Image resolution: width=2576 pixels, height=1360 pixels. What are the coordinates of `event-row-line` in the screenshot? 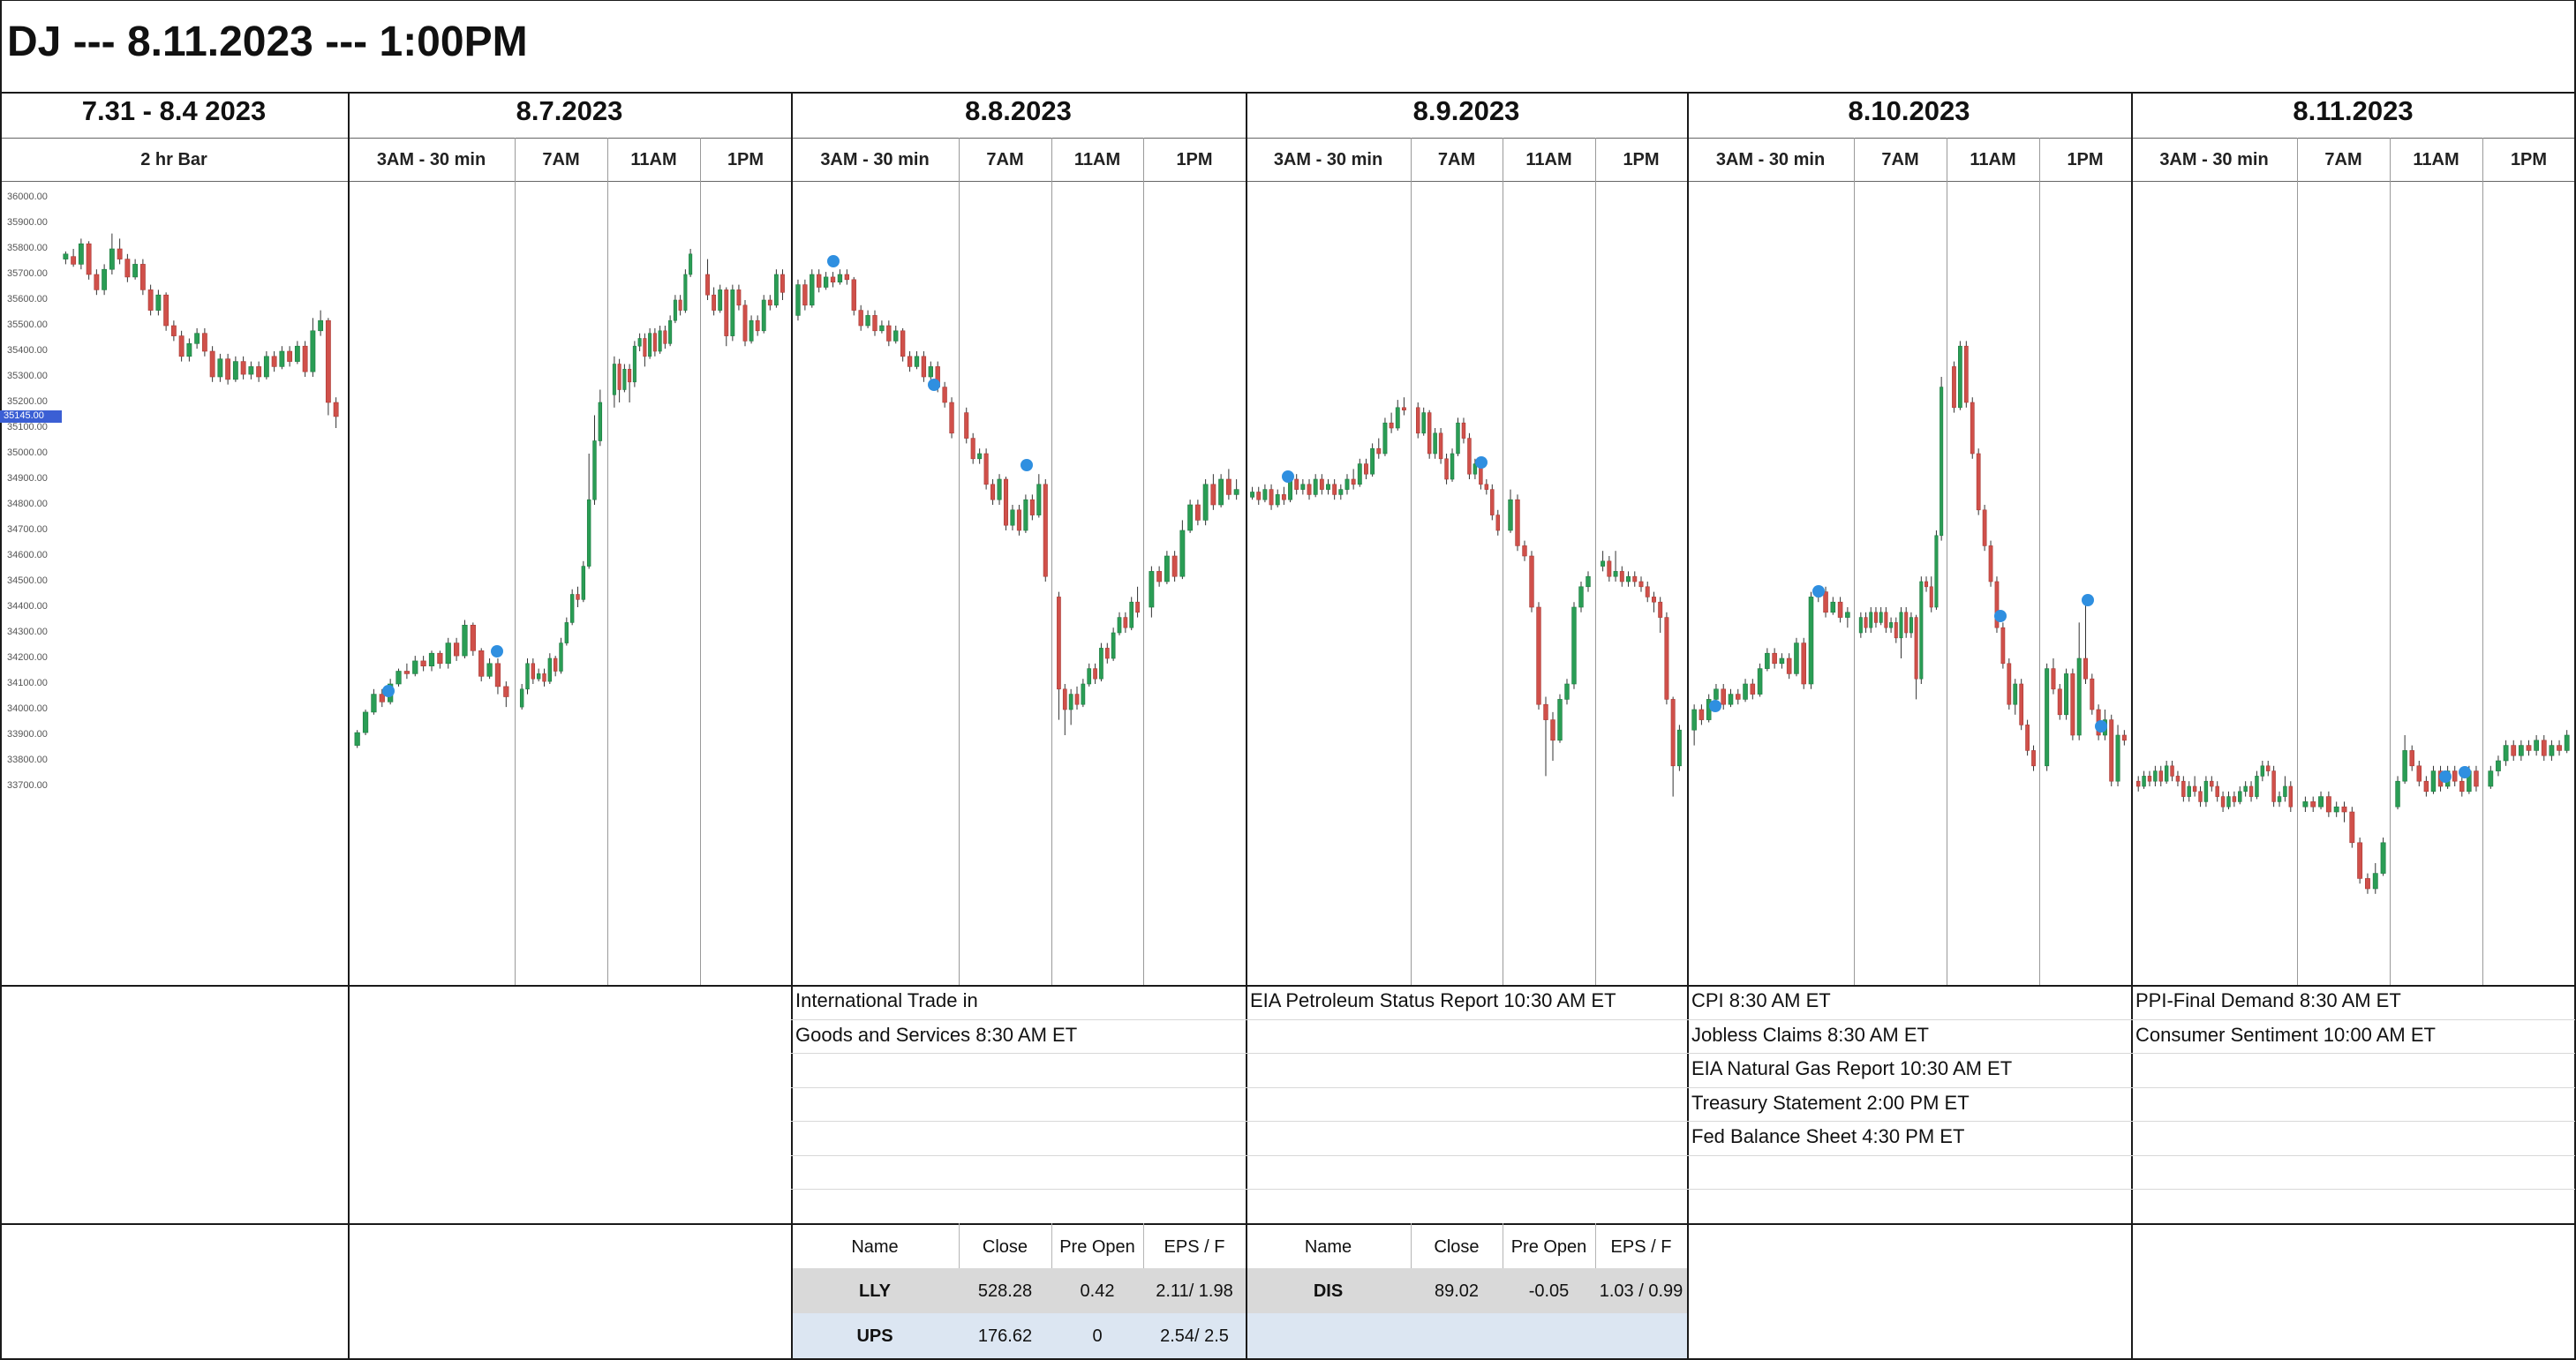 It's located at (1019, 1155).